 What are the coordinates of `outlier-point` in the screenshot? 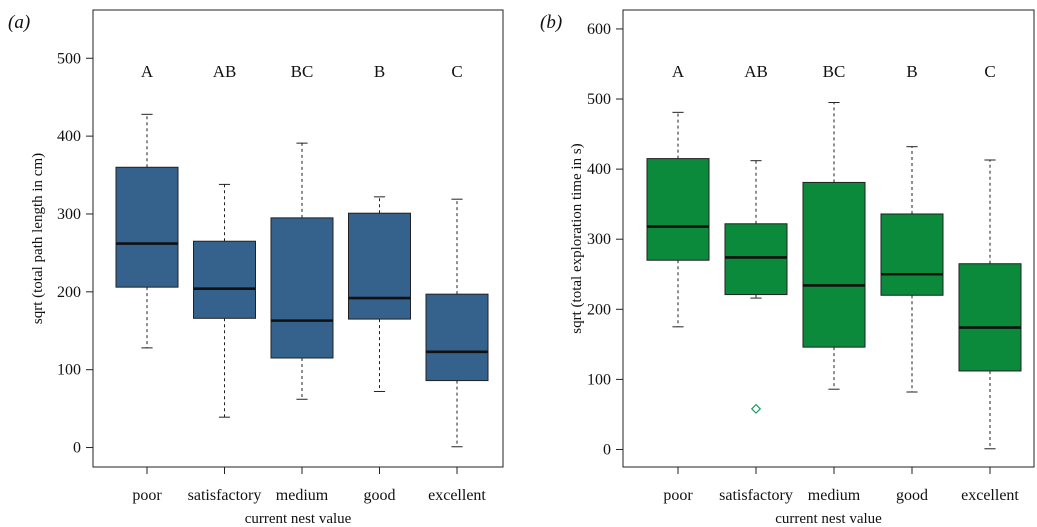 It's located at (756, 408).